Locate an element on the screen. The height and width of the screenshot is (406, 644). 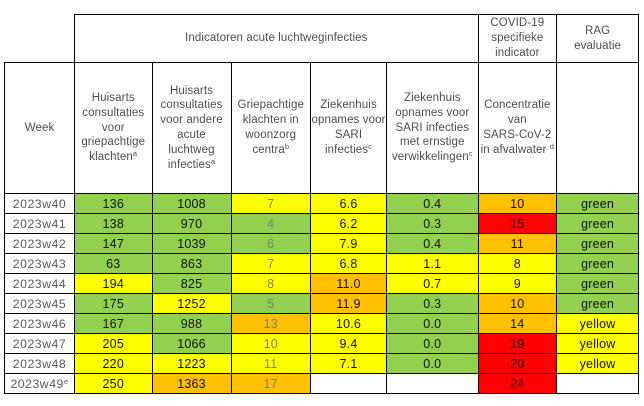
week-cell: 2023w41 is located at coordinates (39, 223).